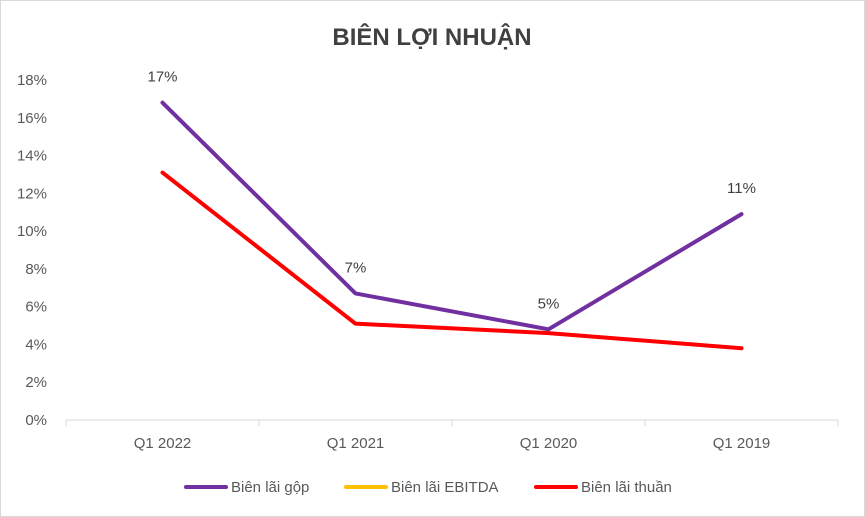  I want to click on y-tick-label: 18%, so click(32, 80).